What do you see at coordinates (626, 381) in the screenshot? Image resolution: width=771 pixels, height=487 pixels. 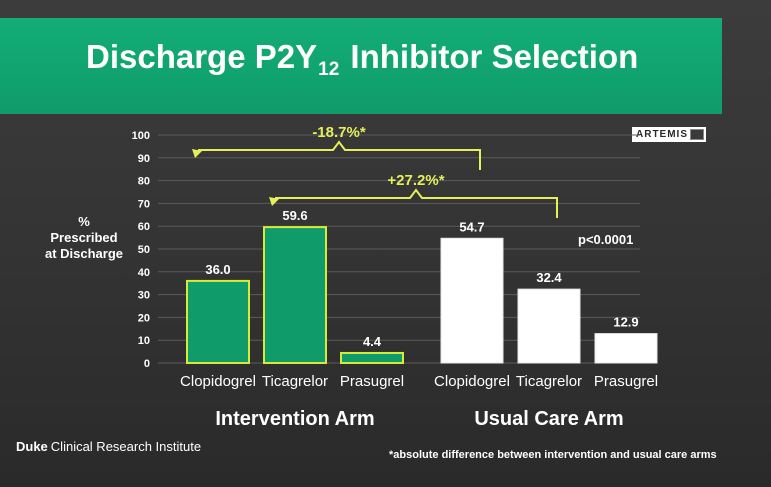 I see `category-label-usual-care-prasugrel: Prasugrel` at bounding box center [626, 381].